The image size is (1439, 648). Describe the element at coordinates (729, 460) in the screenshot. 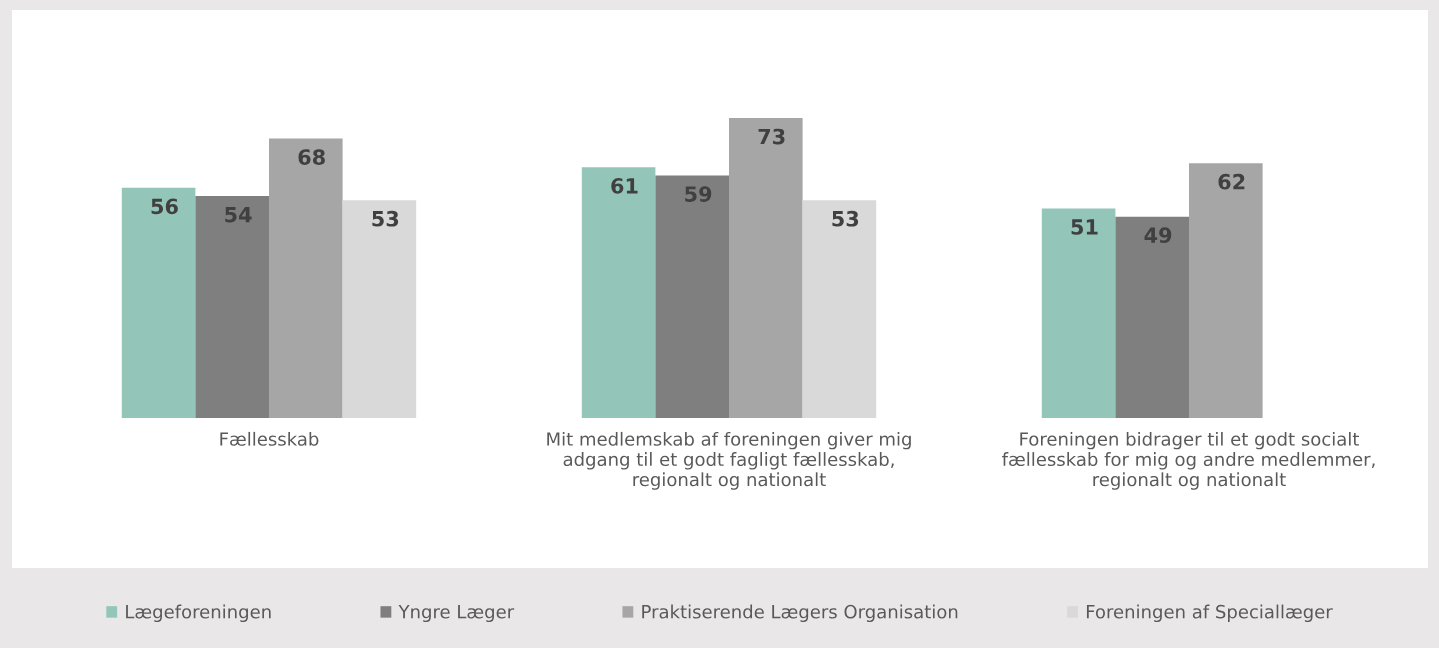

I see `x-tick-label: Mit medlemskab af foreningen giver mig adgang til et godt fagligt fællesskab, regionalt og nationalt` at that location.